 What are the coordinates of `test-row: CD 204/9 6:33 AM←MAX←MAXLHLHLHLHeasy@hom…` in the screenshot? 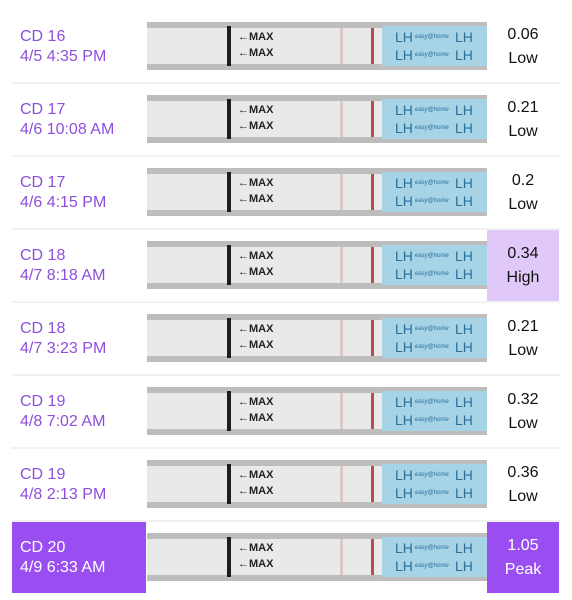 It's located at (286, 556).